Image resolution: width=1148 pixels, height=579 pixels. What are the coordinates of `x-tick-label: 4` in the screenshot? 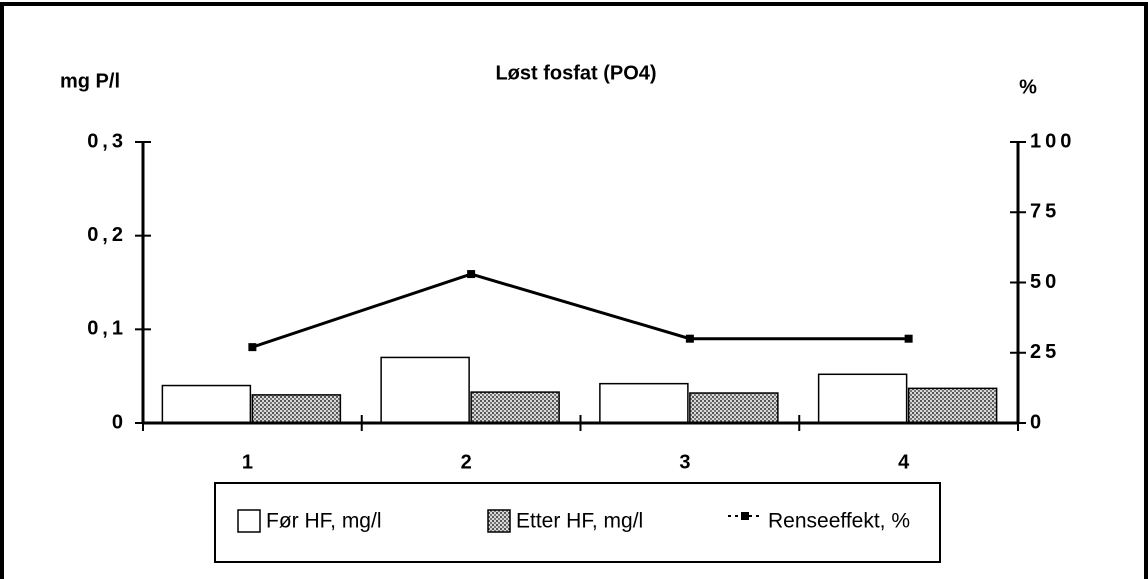 It's located at (904, 462).